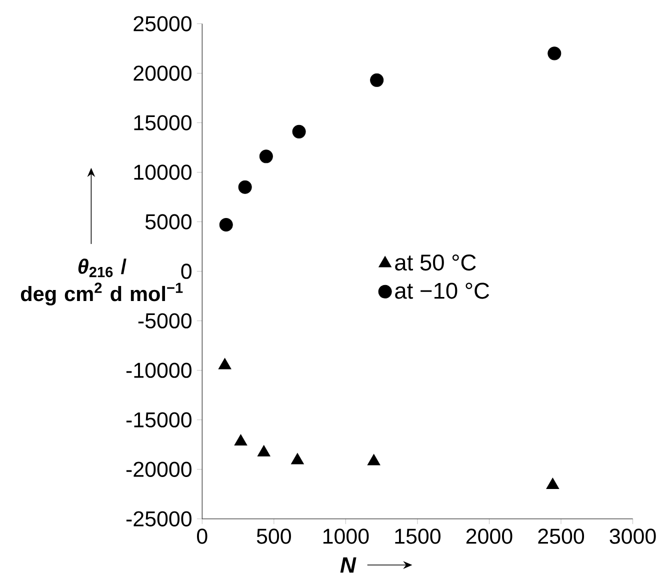 The width and height of the screenshot is (661, 586). I want to click on y-tick-label: 20000, so click(163, 73).